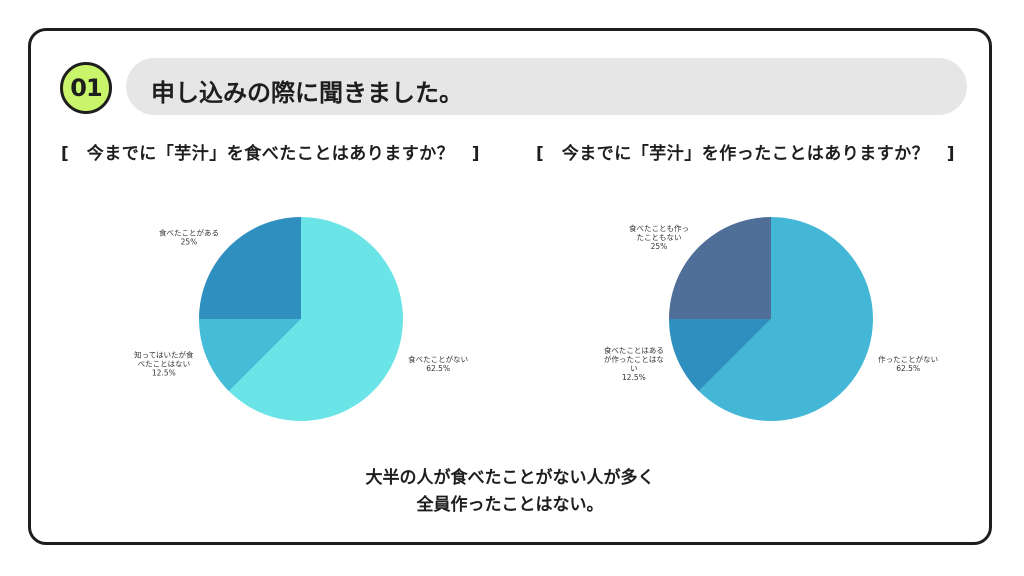  Describe the element at coordinates (164, 363) in the screenshot. I see `pie-label-0-1: 知ってはいたが食べたことはない 12.5%` at that location.